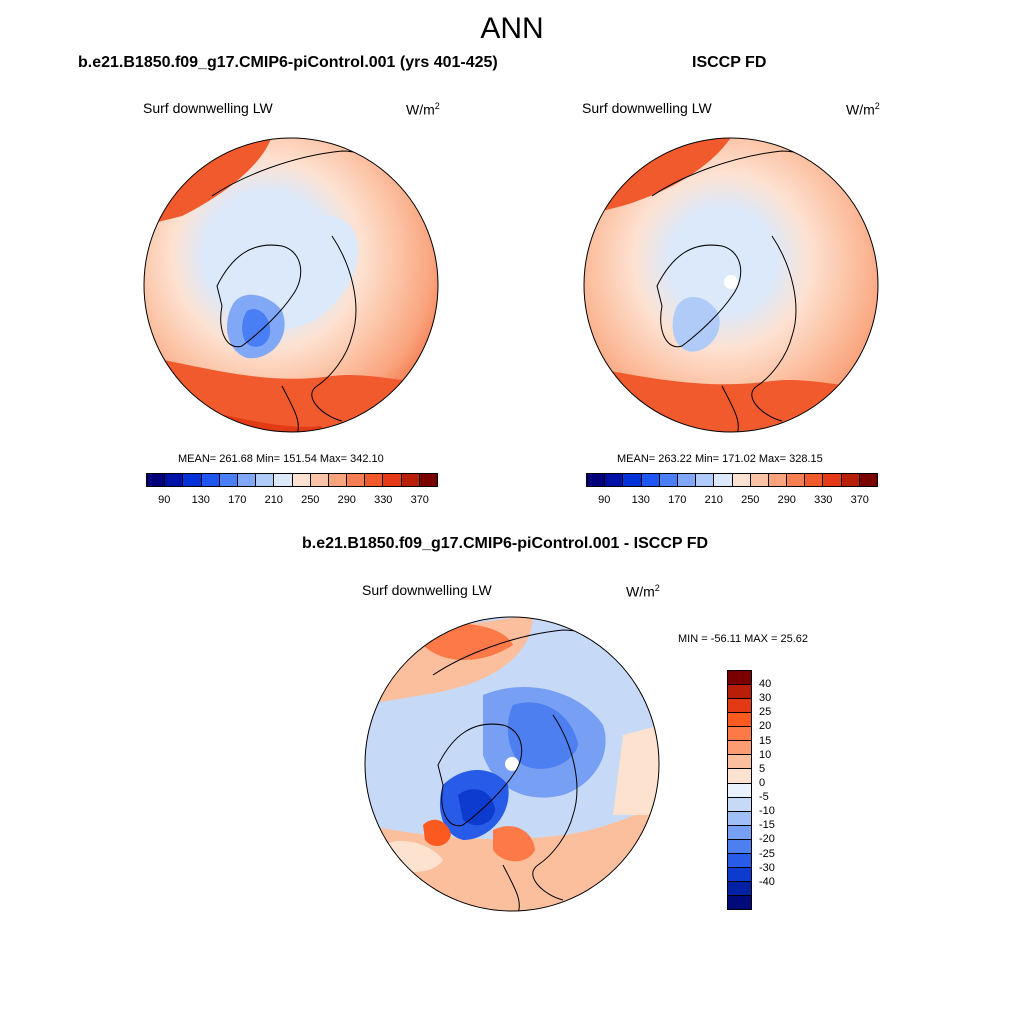 This screenshot has width=1024, height=1024. Describe the element at coordinates (743, 639) in the screenshot. I see `diff-stats: MIN = -56.11 MAX = 25.62` at that location.